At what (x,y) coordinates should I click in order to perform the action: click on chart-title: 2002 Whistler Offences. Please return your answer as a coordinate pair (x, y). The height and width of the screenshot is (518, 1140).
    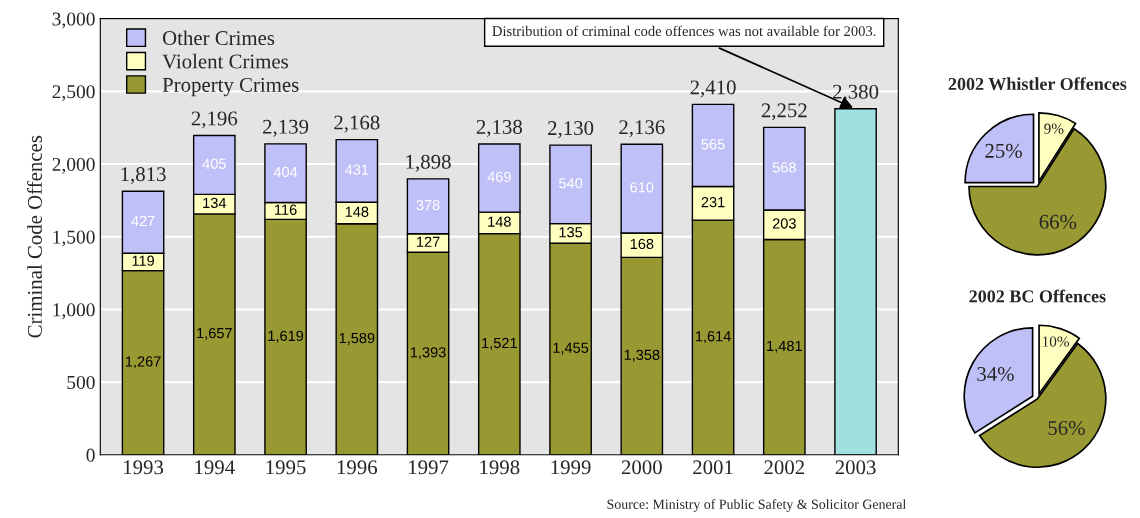
    Looking at the image, I should click on (1037, 84).